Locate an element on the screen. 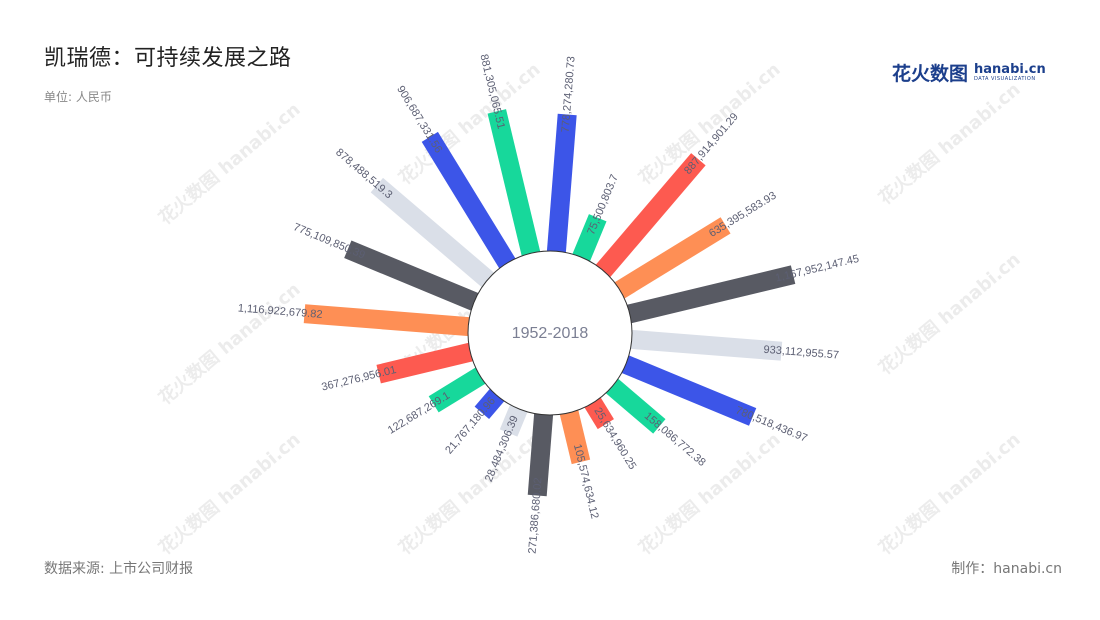  logo-sub-text: DATA VISUALIZATION is located at coordinates (1005, 78).